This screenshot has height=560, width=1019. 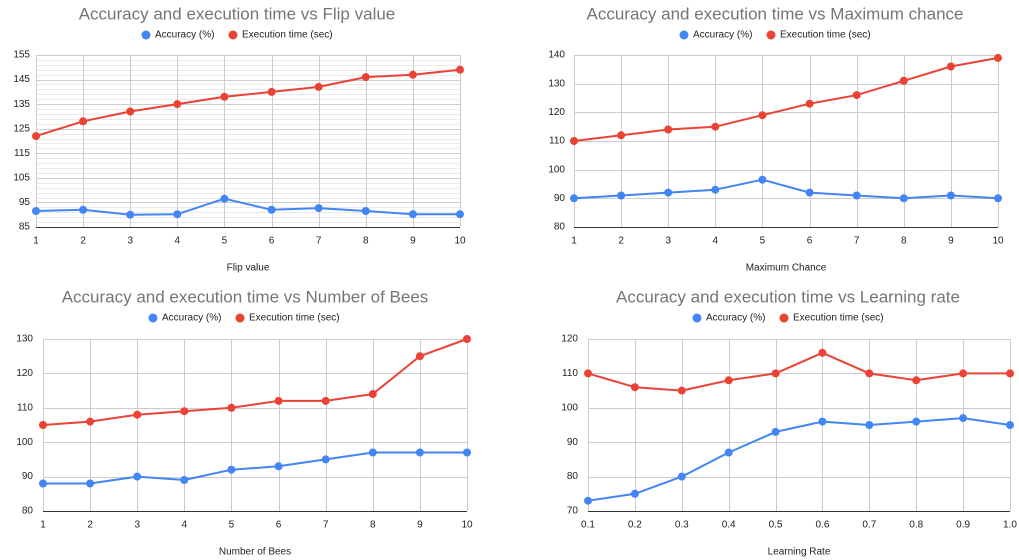 What do you see at coordinates (21, 104) in the screenshot?
I see `y-tick-label: 135` at bounding box center [21, 104].